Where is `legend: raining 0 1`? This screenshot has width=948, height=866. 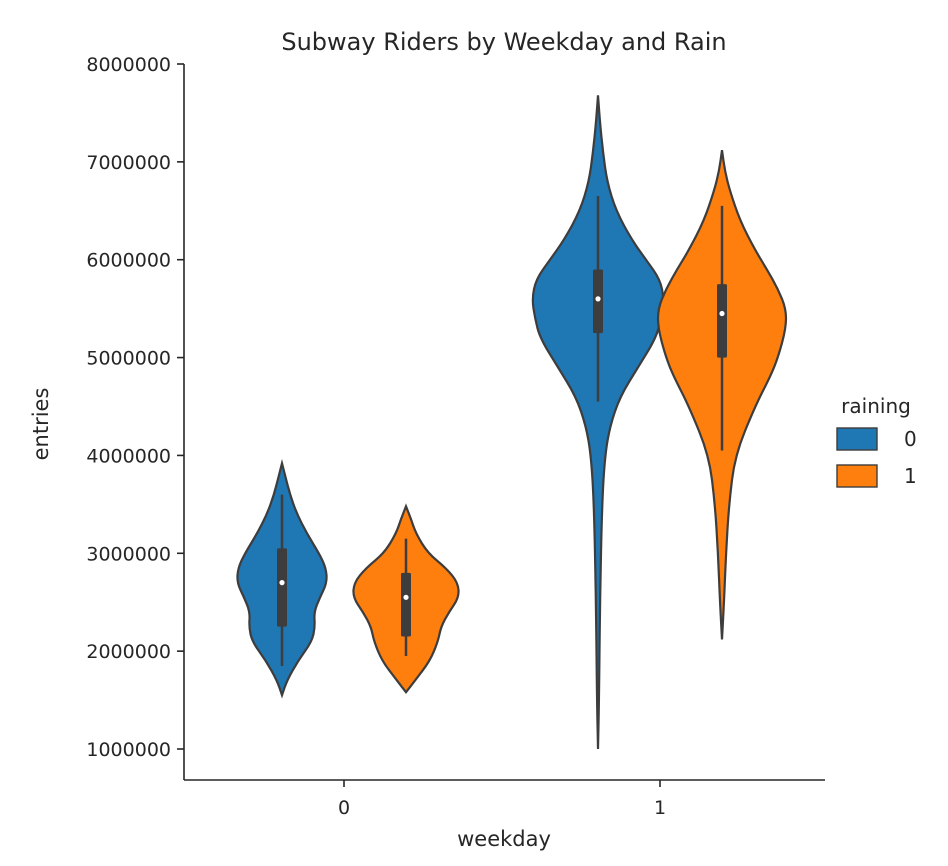 legend: raining 0 1 is located at coordinates (876, 441).